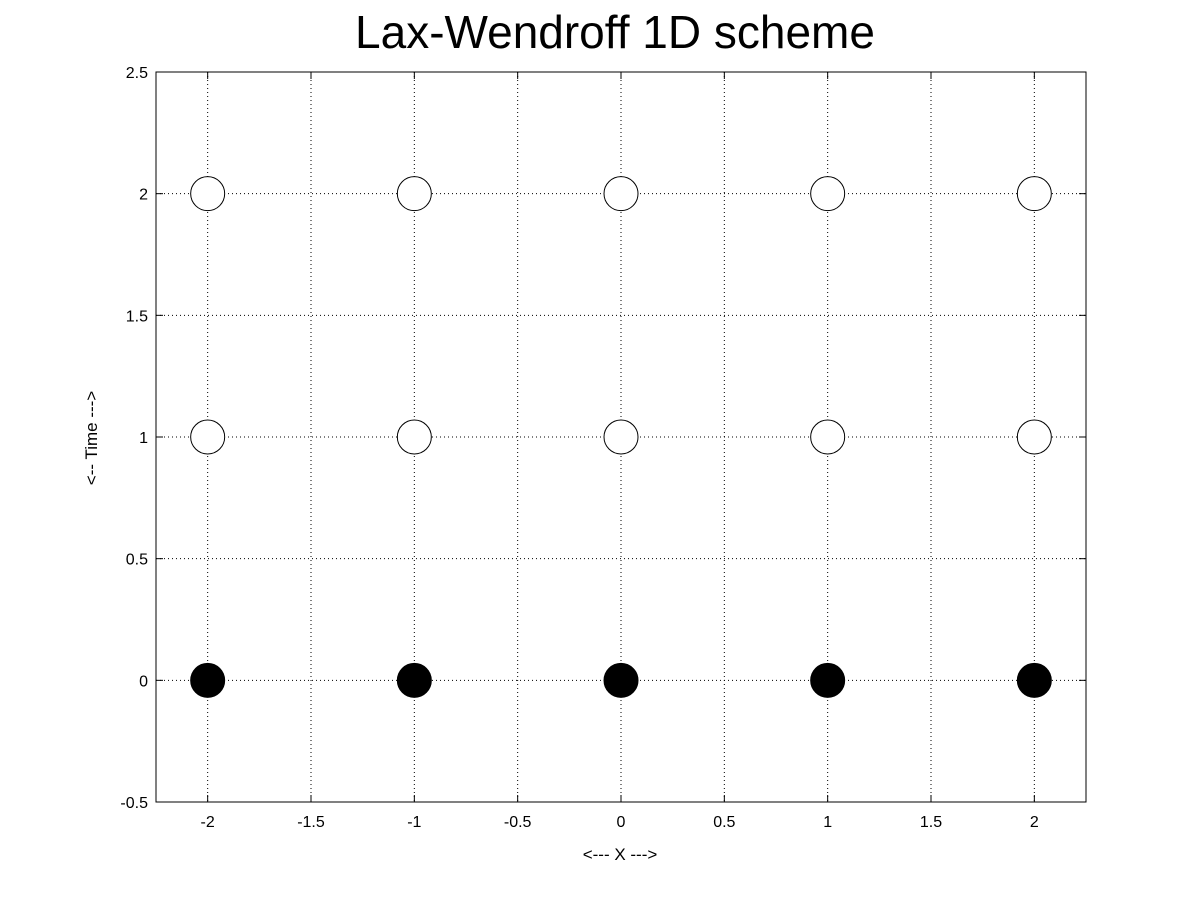  I want to click on x-axis-label: <--- X --->, so click(620, 854).